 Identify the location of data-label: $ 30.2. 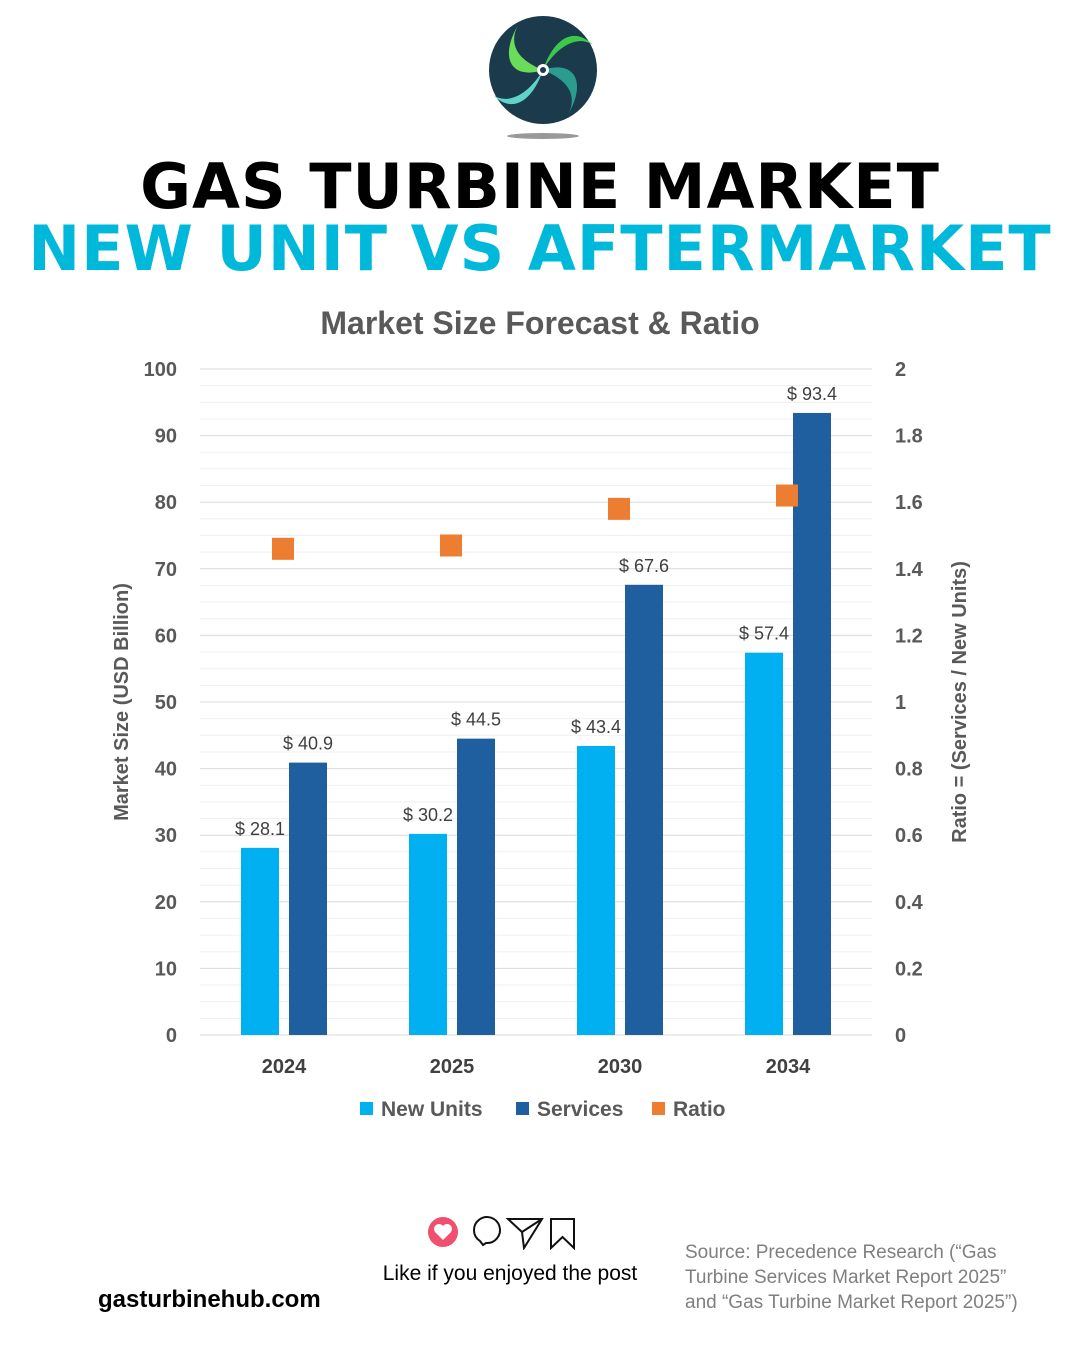
(428, 815).